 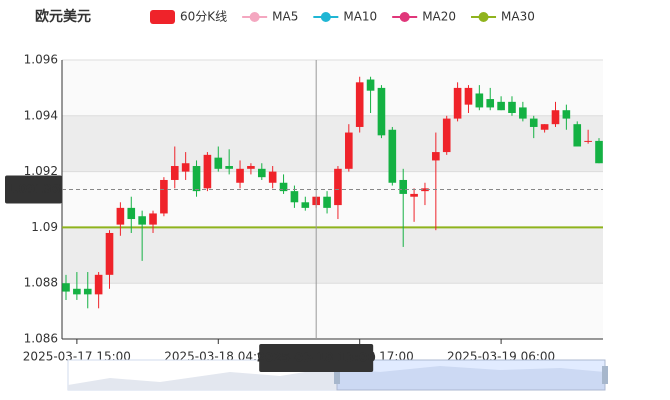 I want to click on y-tick-label: 1.096, so click(x=41, y=60).